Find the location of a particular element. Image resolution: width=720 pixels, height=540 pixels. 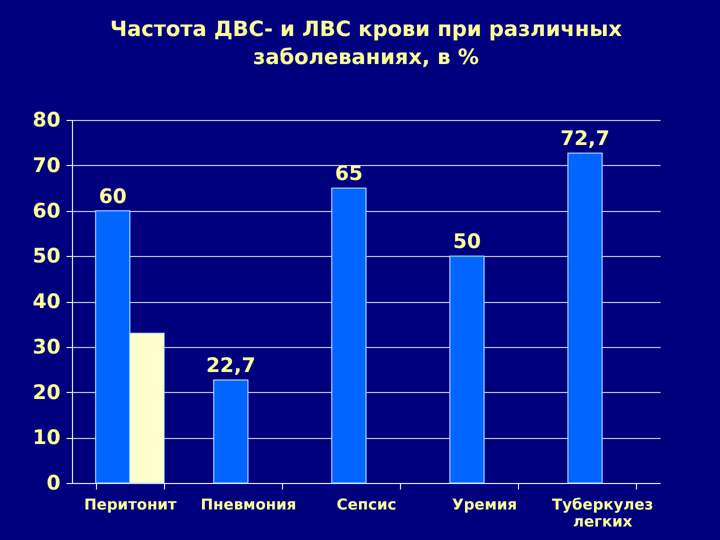

data-label: 50 is located at coordinates (467, 241).